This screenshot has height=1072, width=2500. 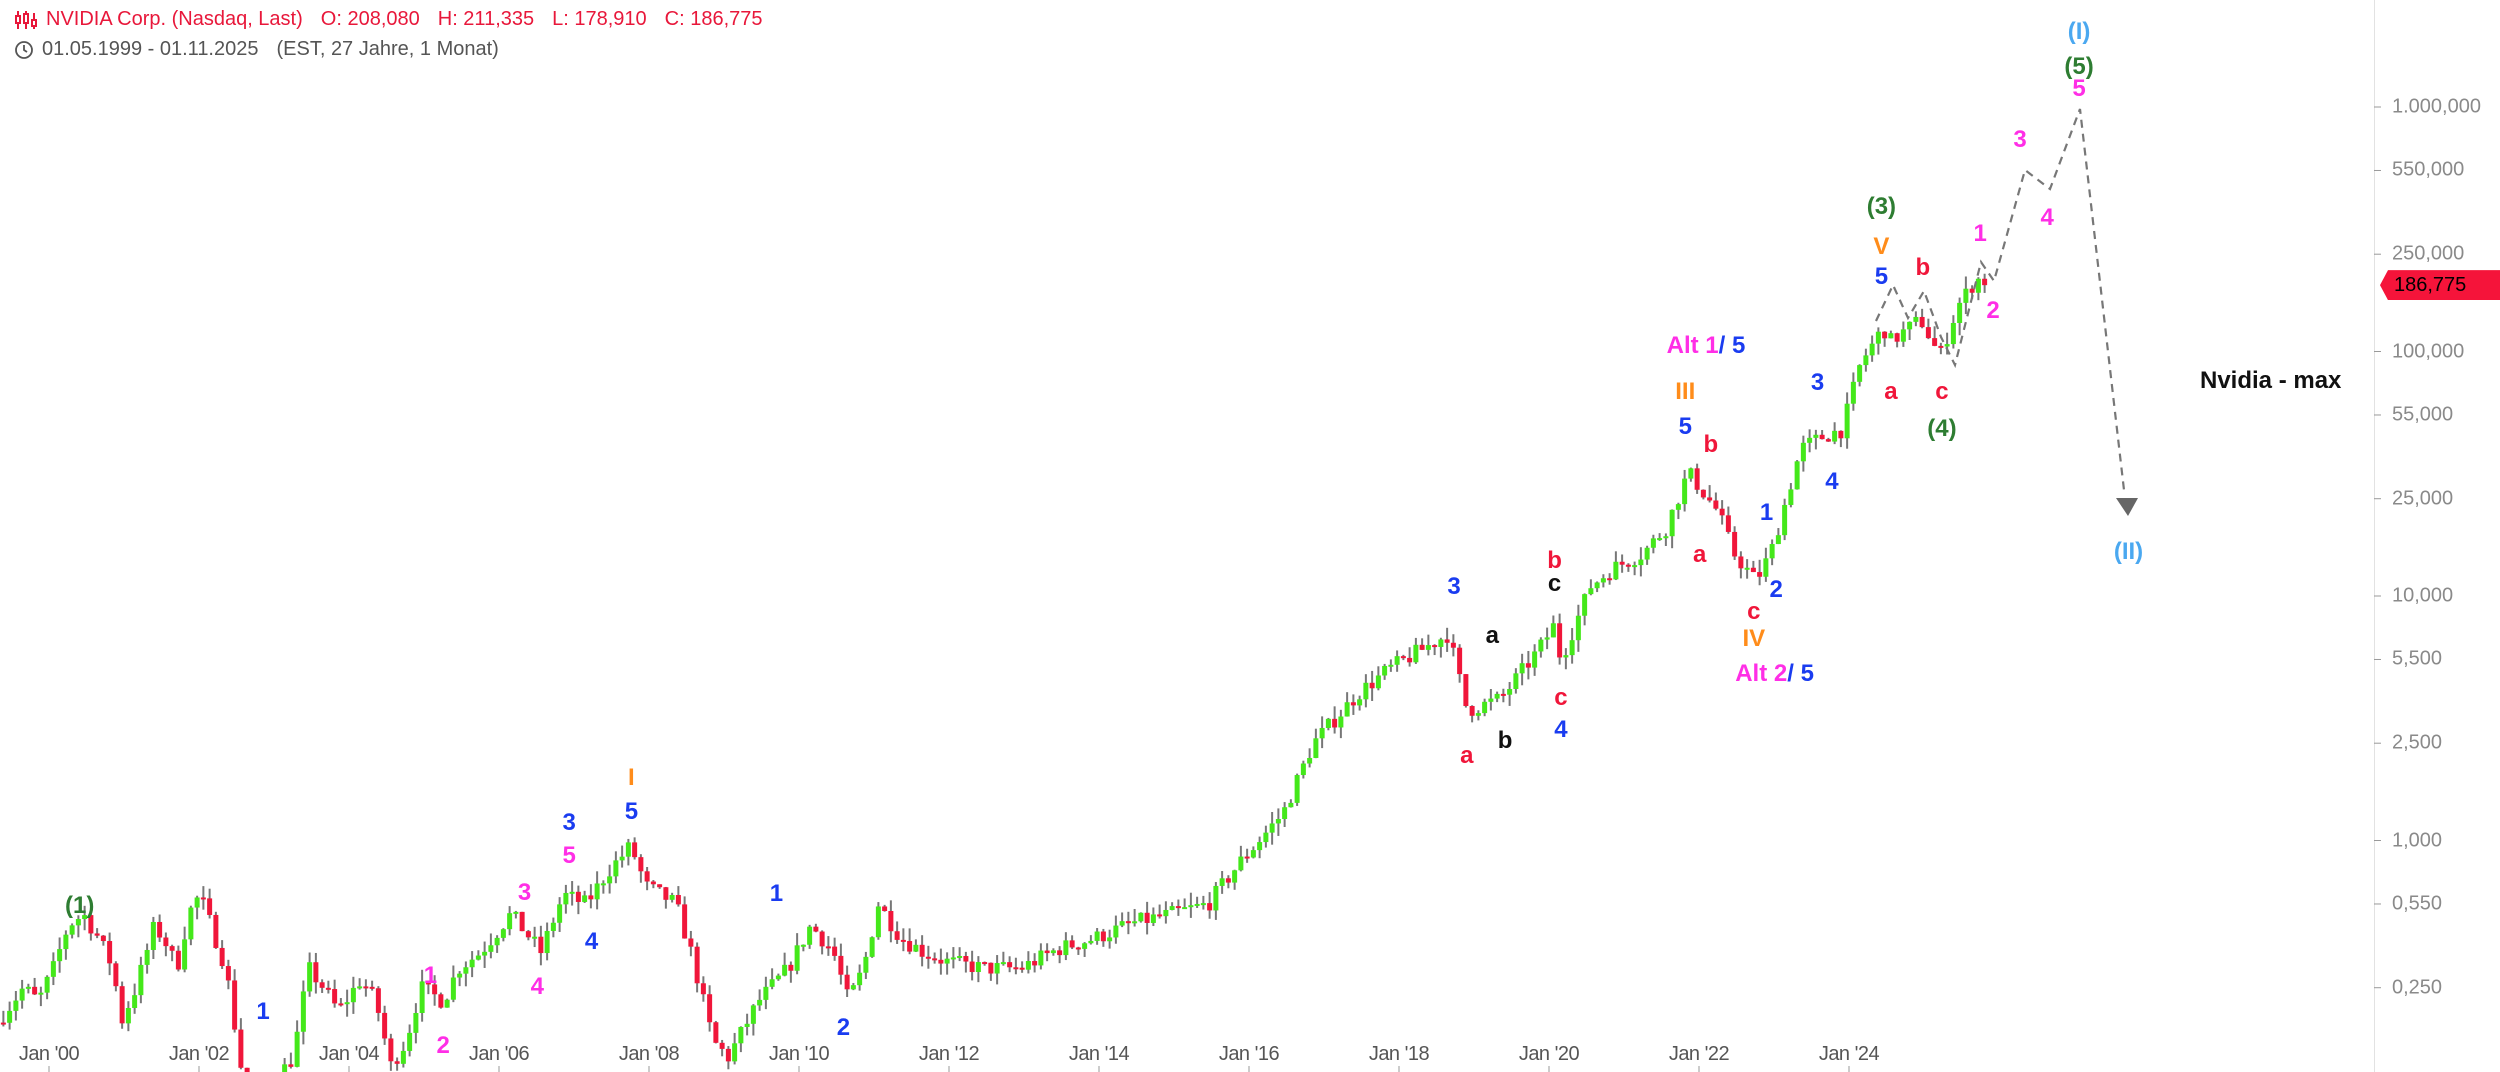 What do you see at coordinates (349, 1054) in the screenshot?
I see `x-tick-label: Jan '04` at bounding box center [349, 1054].